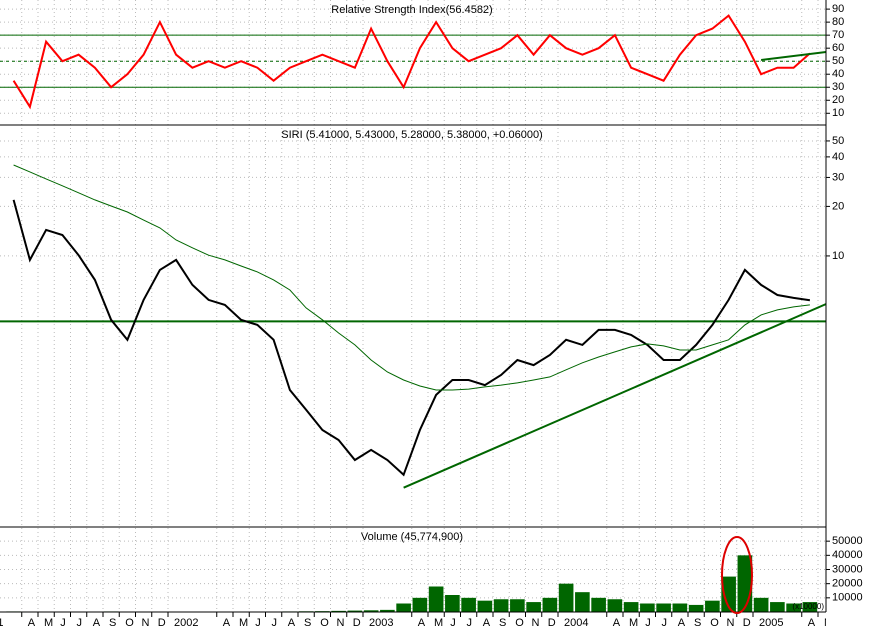 The image size is (871, 630). Describe the element at coordinates (847, 555) in the screenshot. I see `y-tick-label: 40000` at that location.